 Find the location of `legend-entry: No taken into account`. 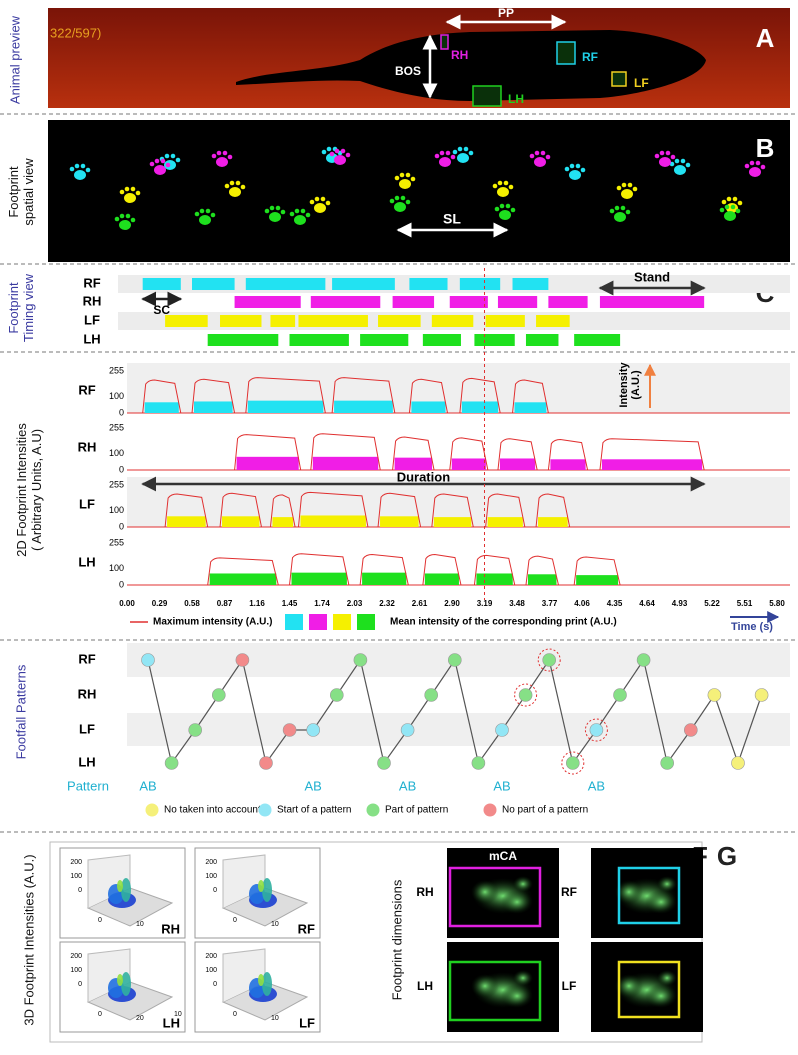

legend-entry: No taken into account is located at coordinates (212, 810).